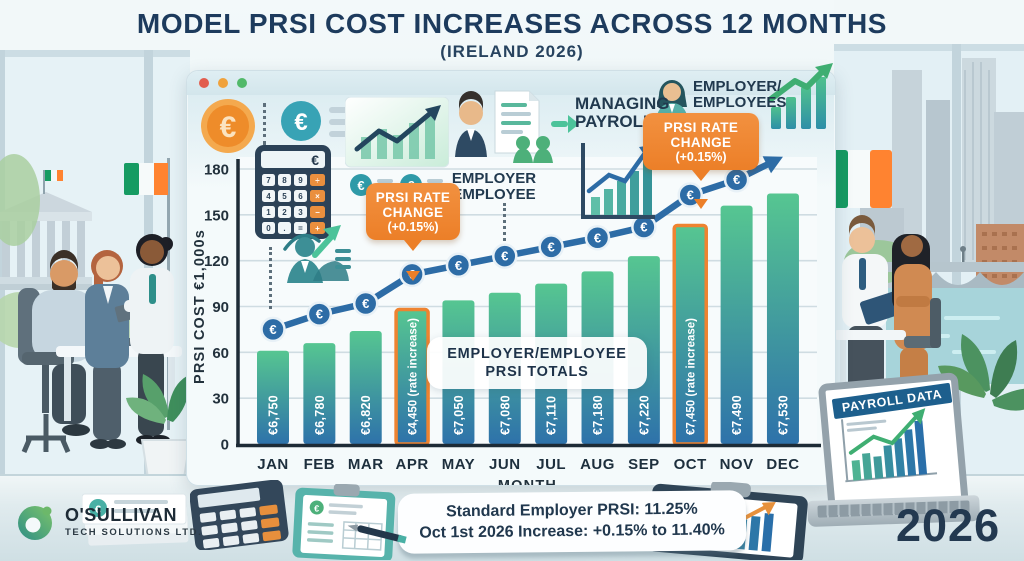 This screenshot has width=1024, height=561. Describe the element at coordinates (527, 481) in the screenshot. I see `svg-text: MONTH` at that location.